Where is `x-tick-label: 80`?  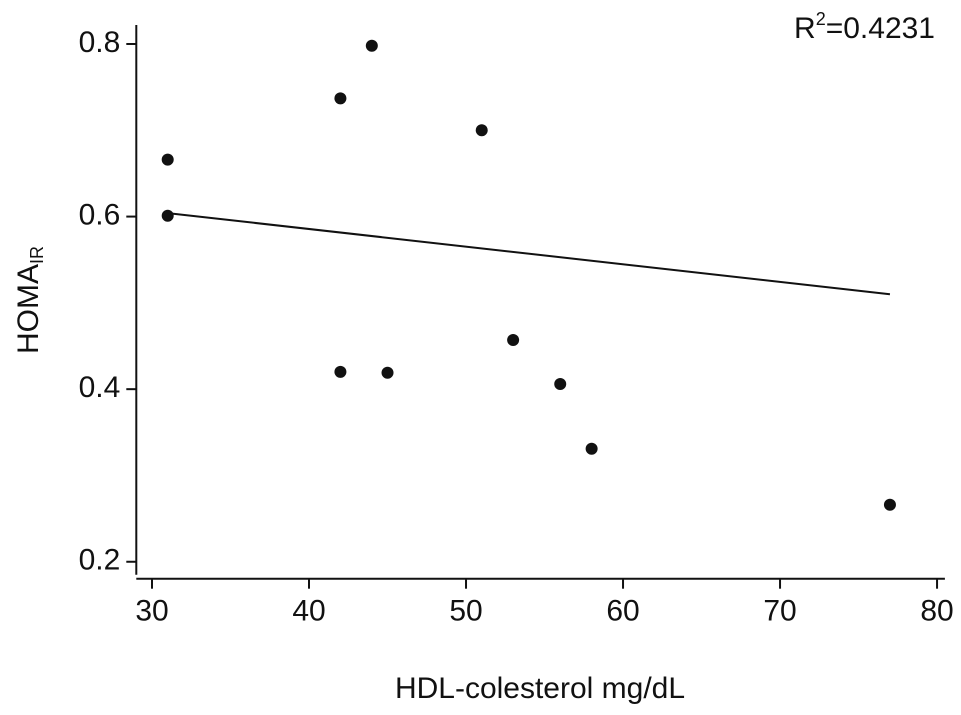
x-tick-label: 80 is located at coordinates (936, 611).